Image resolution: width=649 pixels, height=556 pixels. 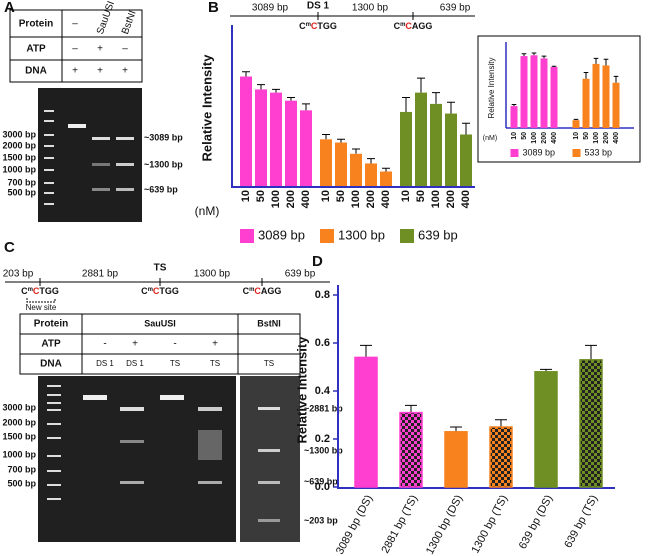 What do you see at coordinates (321, 520) in the screenshot?
I see `band-label: ~203 bp` at bounding box center [321, 520].